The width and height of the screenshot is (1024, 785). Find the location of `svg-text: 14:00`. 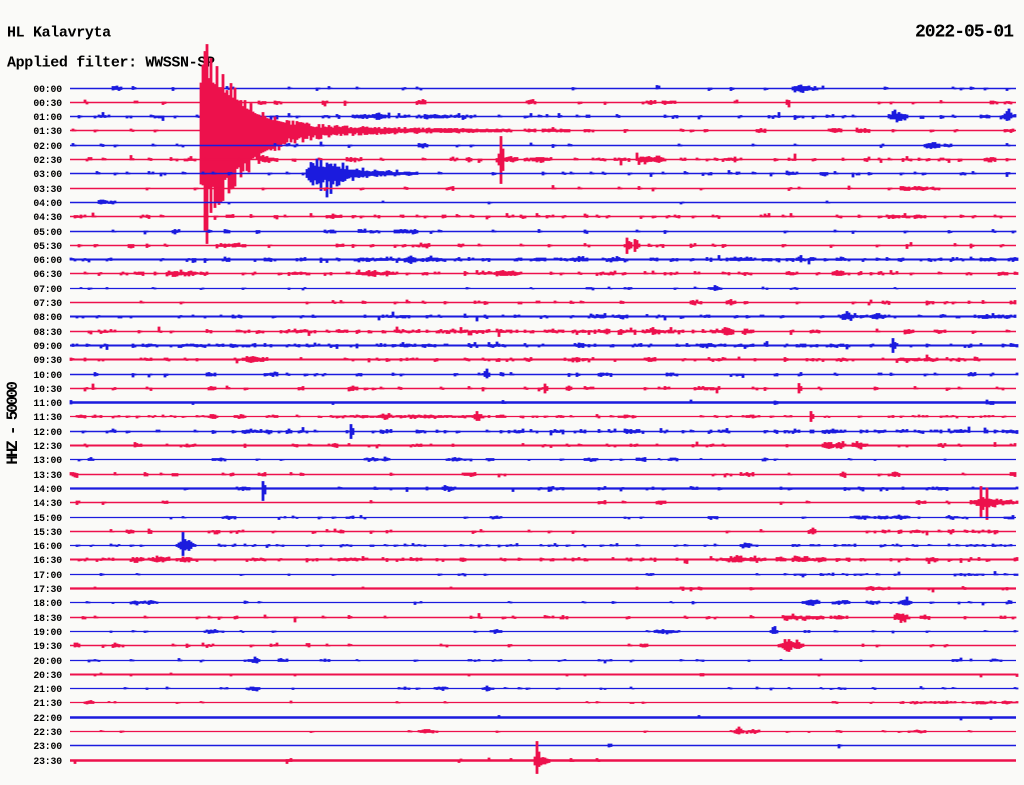

svg-text: 14:00 is located at coordinates (47, 489).